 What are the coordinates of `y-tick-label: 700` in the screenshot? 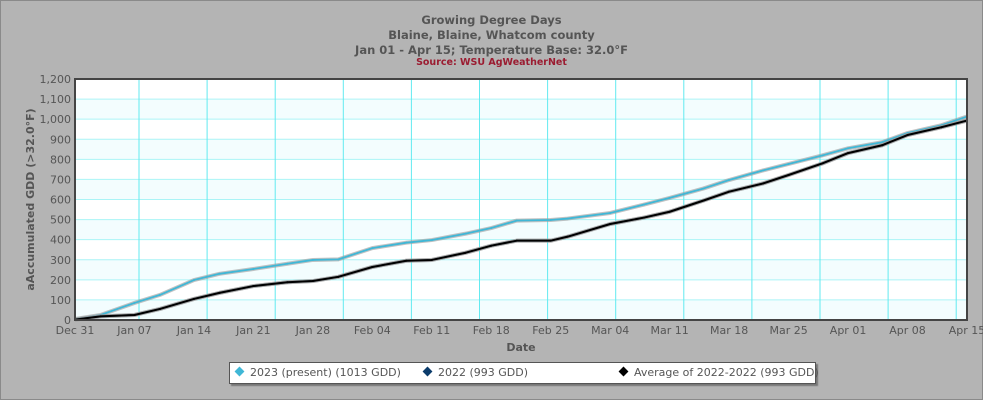 It's located at (60, 179).